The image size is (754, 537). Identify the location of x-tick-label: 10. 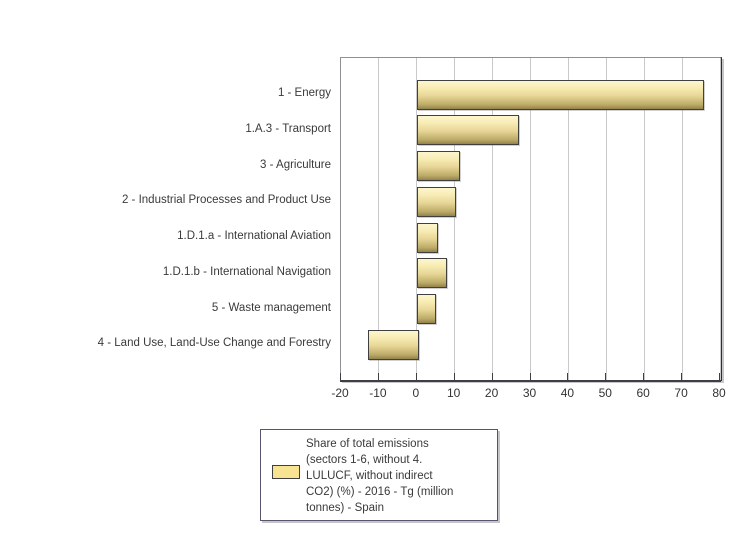
(454, 393).